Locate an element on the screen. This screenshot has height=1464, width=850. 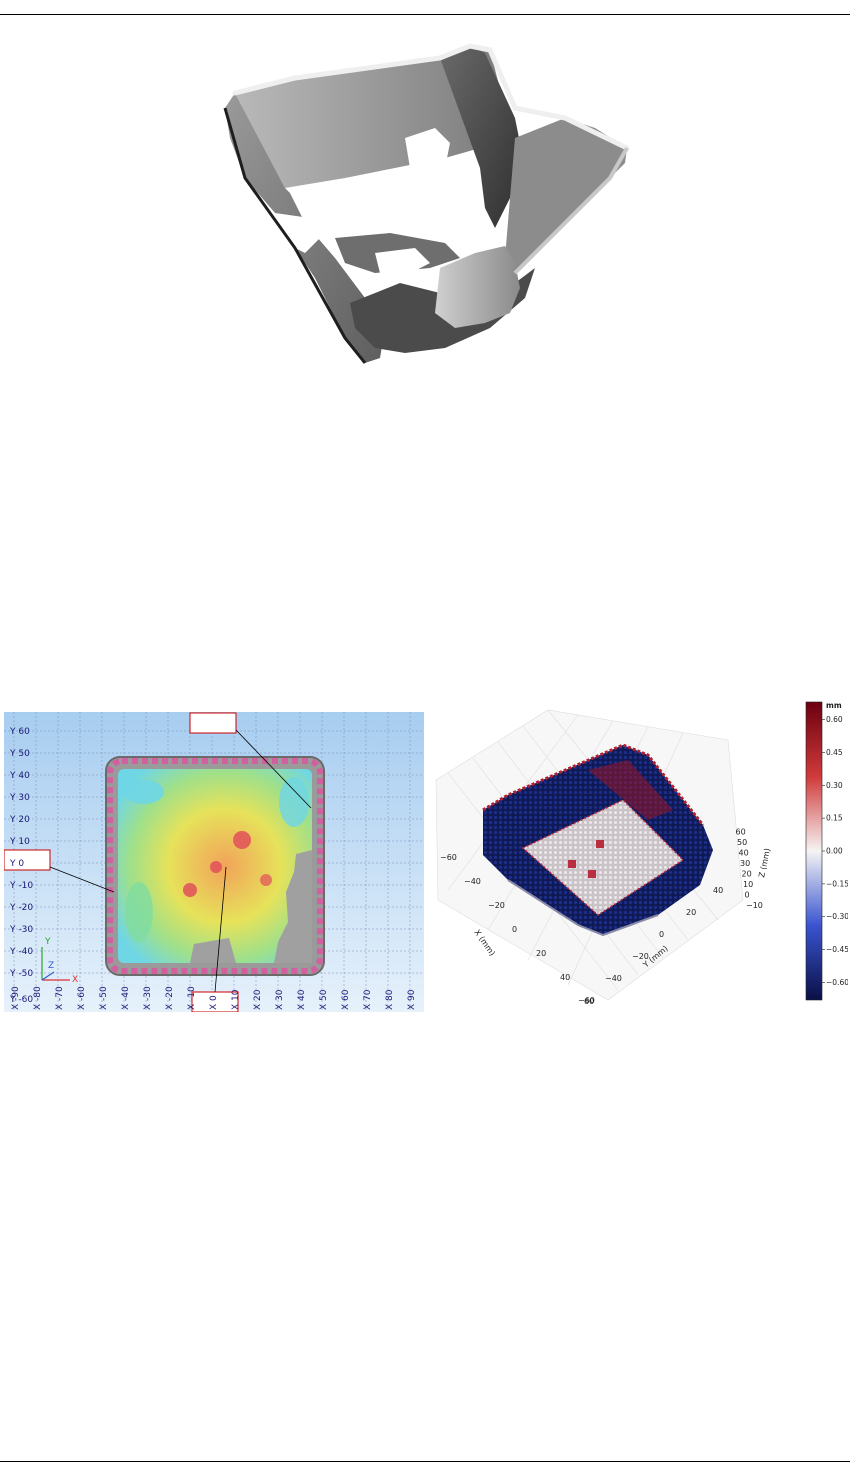
box-right-wall is located at coordinates (480, 137).